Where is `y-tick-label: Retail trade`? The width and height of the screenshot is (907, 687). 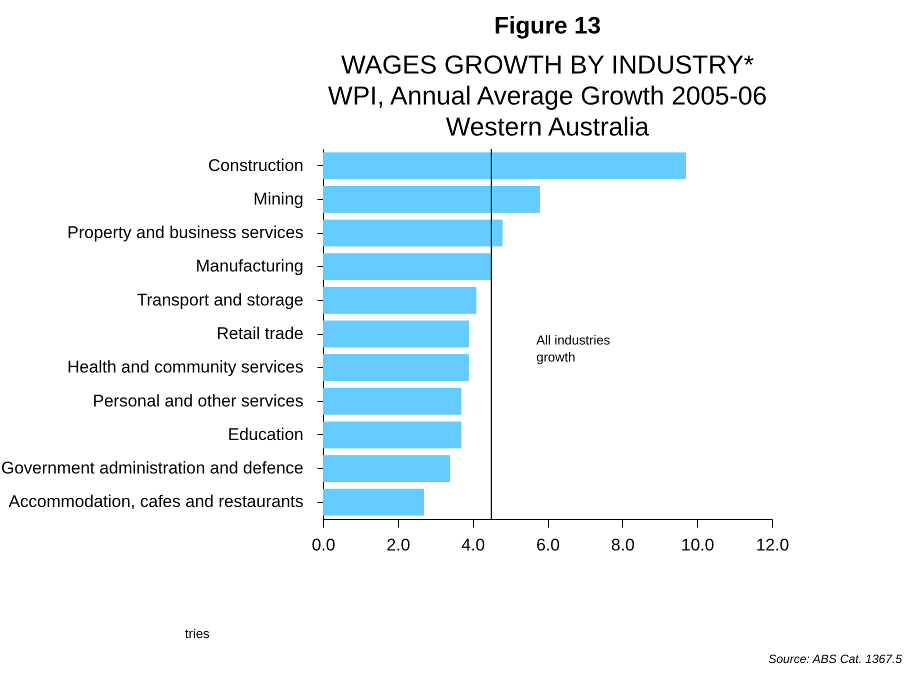 y-tick-label: Retail trade is located at coordinates (260, 333).